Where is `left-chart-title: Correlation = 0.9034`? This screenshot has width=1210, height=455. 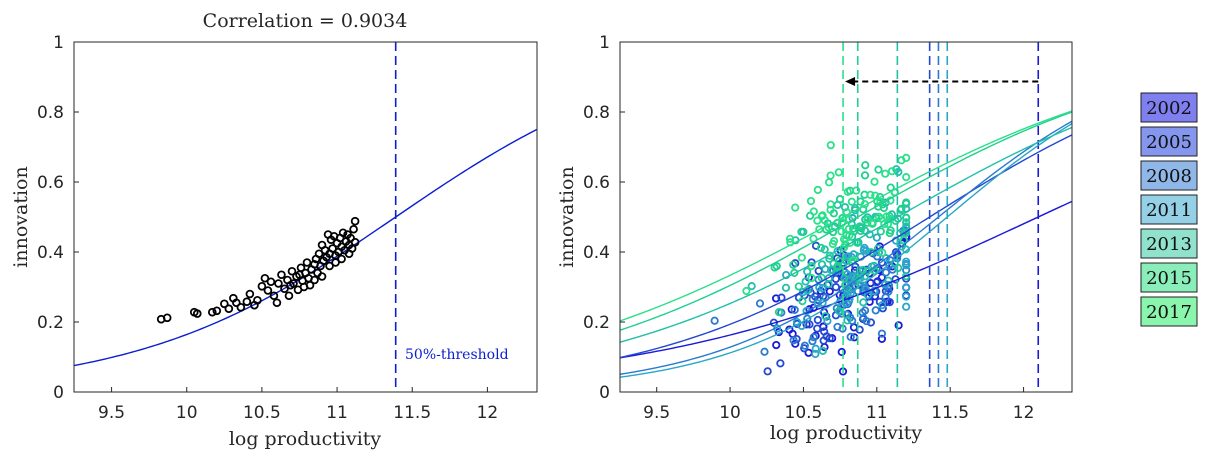
left-chart-title: Correlation = 0.9034 is located at coordinates (305, 21).